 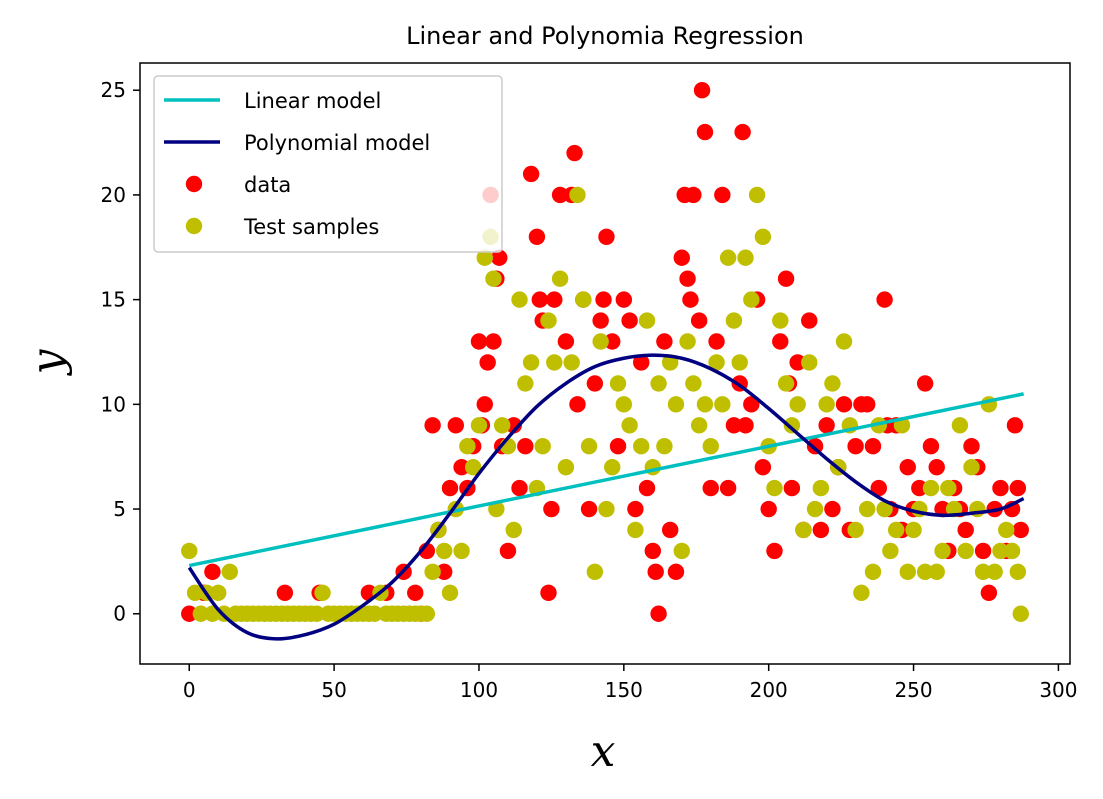 I want to click on legend-item-linear-model: Linear model, so click(x=272, y=101).